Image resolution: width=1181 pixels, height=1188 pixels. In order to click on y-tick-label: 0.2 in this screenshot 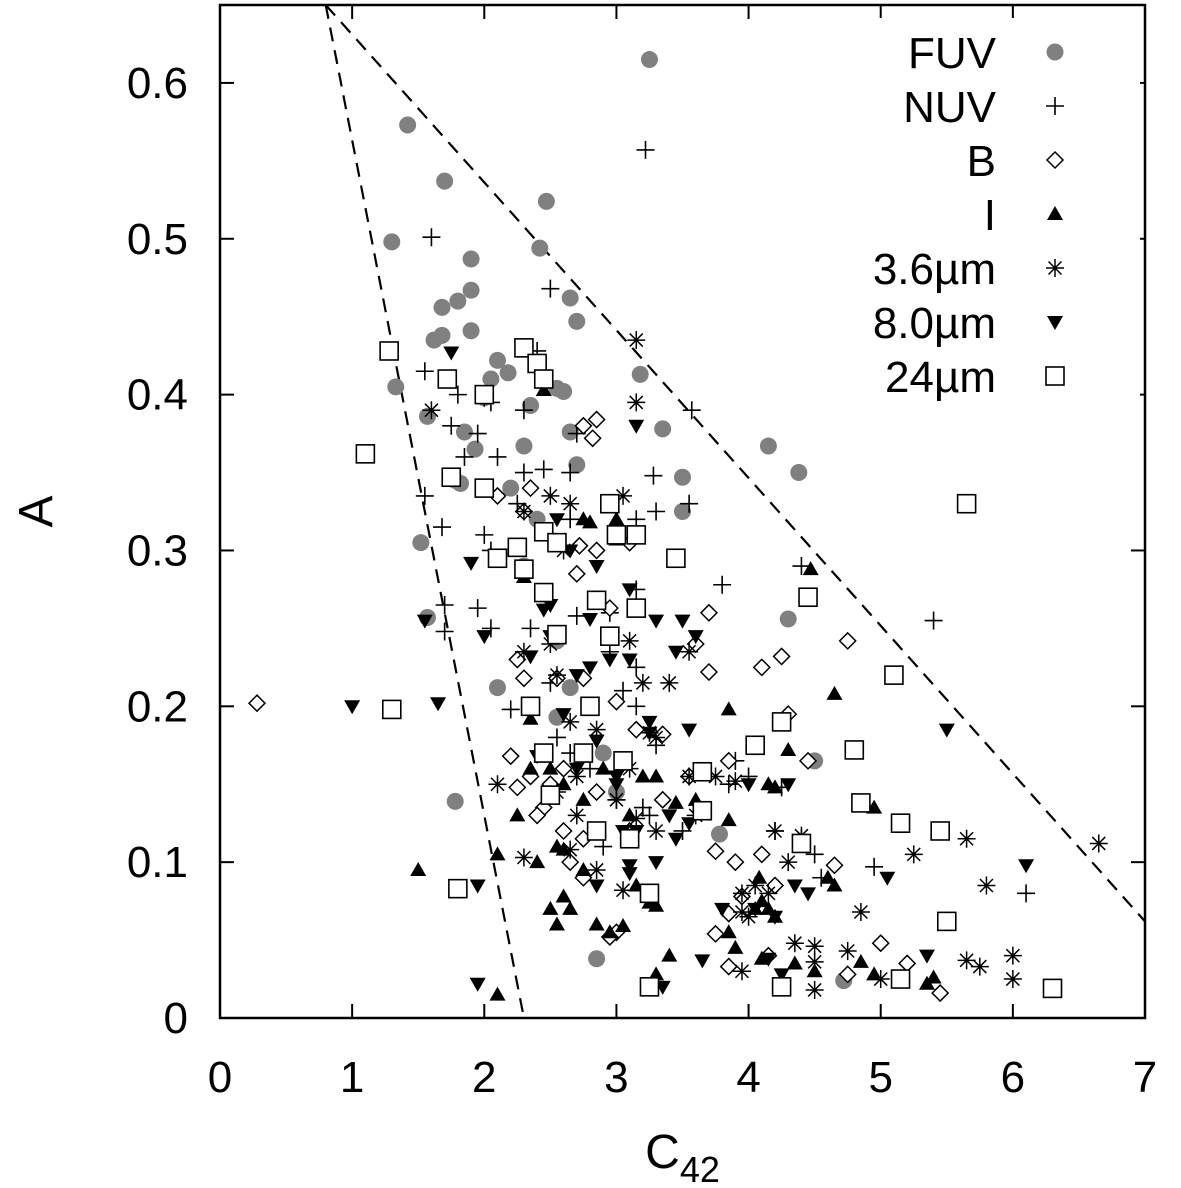, I will do `click(157, 706)`.